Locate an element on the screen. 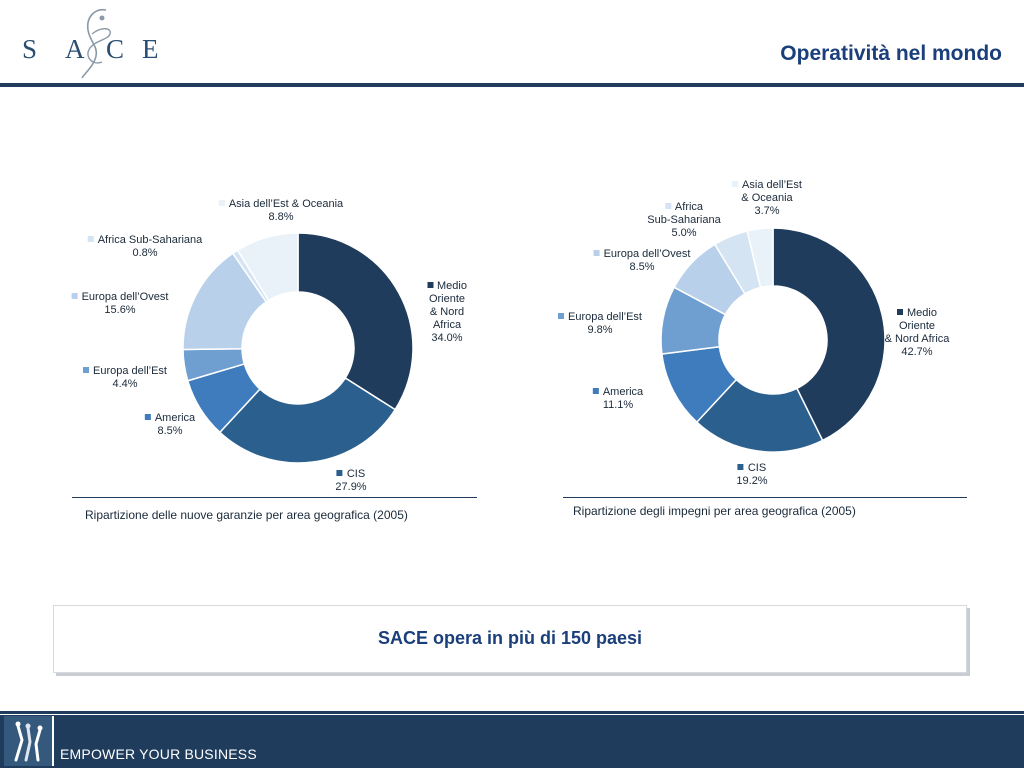 The height and width of the screenshot is (771, 1024). slice-value: 4.4% is located at coordinates (125, 384).